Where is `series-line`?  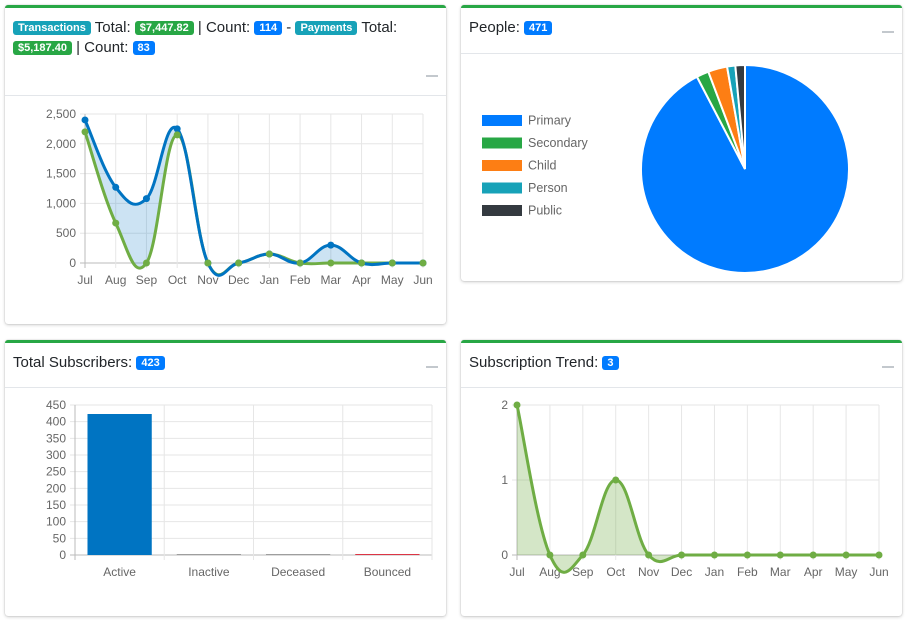 series-line is located at coordinates (697, 489).